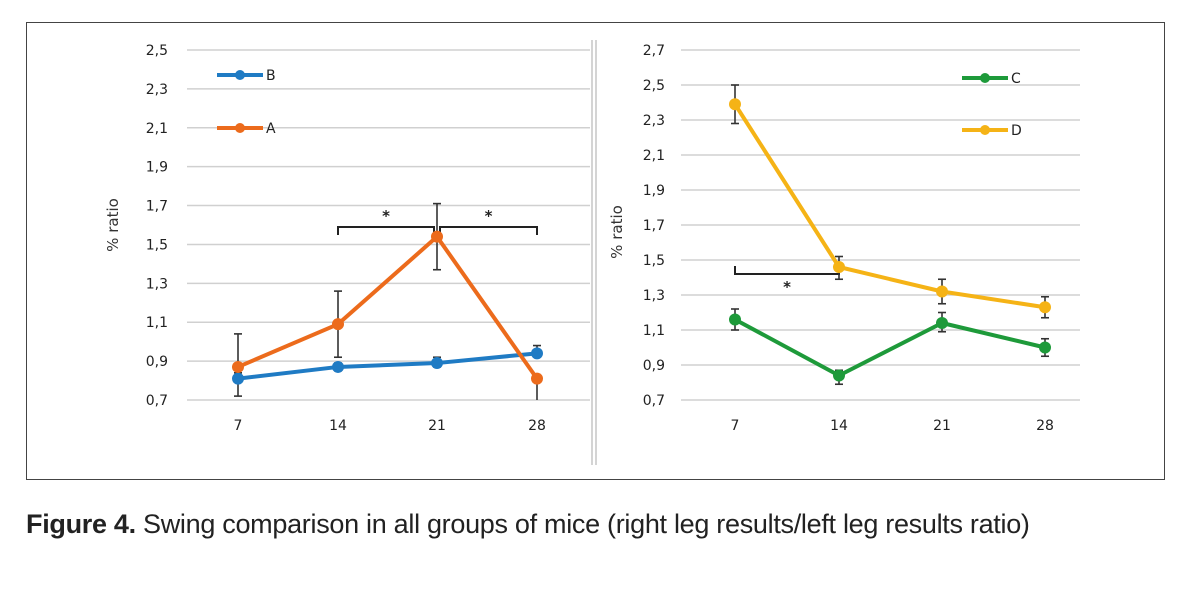  What do you see at coordinates (985, 78) in the screenshot?
I see `legend-marker-C` at bounding box center [985, 78].